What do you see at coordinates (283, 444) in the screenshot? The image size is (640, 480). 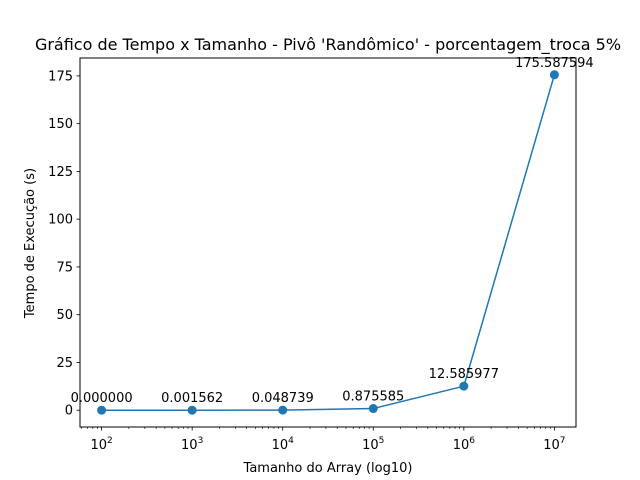 I see `x-tick-label: 10⁴` at bounding box center [283, 444].